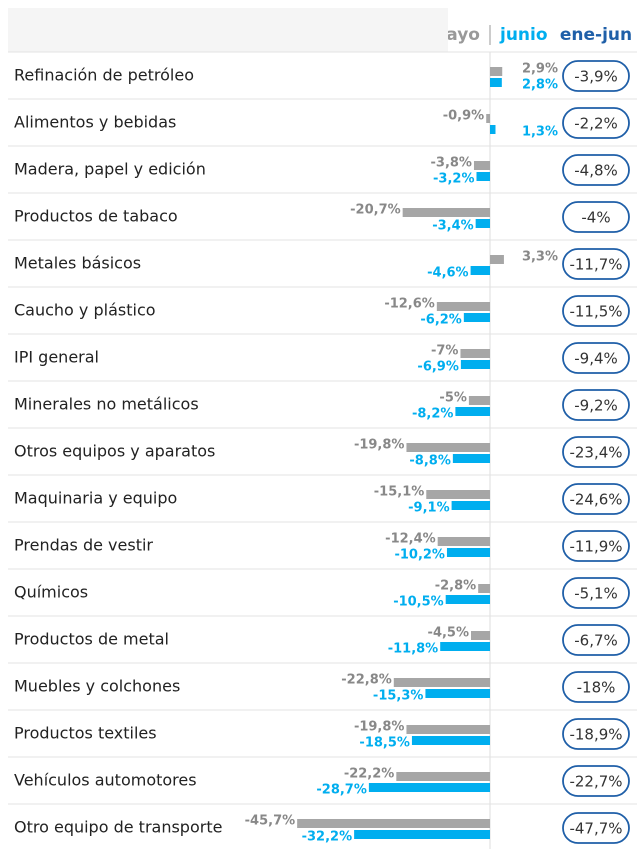 This screenshot has width=637, height=849. What do you see at coordinates (114, 451) in the screenshot?
I see `category-label: Otros equipos y aparatos` at bounding box center [114, 451].